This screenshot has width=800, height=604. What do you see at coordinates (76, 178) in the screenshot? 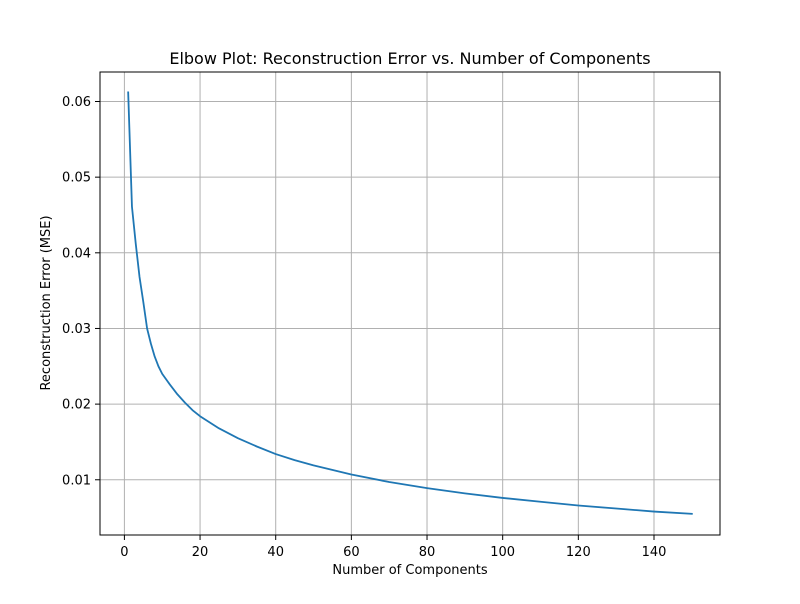
I see `y-tick-label: 0.05` at bounding box center [76, 178].